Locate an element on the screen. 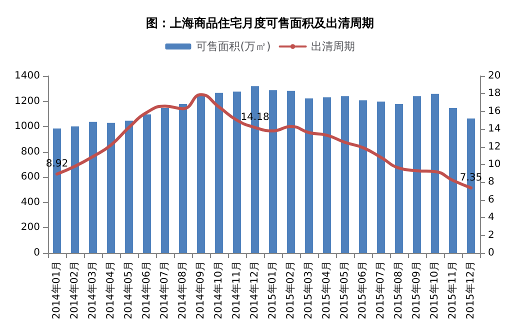 This screenshot has width=520, height=333. legend-label: 可售面积(万㎡) is located at coordinates (233, 46).